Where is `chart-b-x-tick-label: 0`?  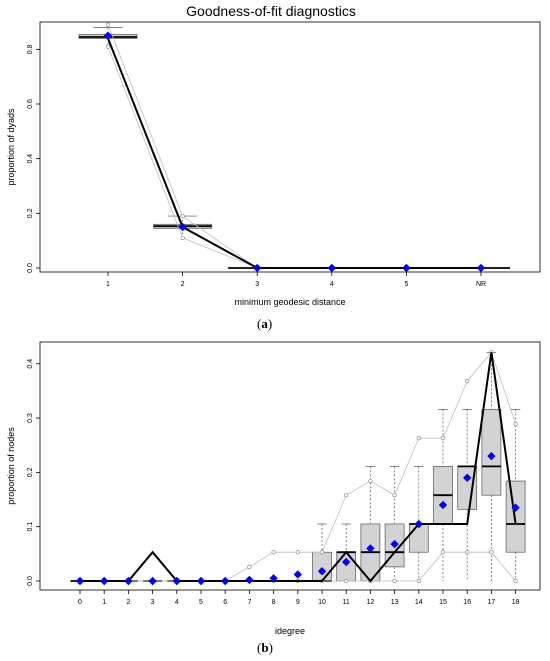
chart-b-x-tick-label: 0 is located at coordinates (80, 602).